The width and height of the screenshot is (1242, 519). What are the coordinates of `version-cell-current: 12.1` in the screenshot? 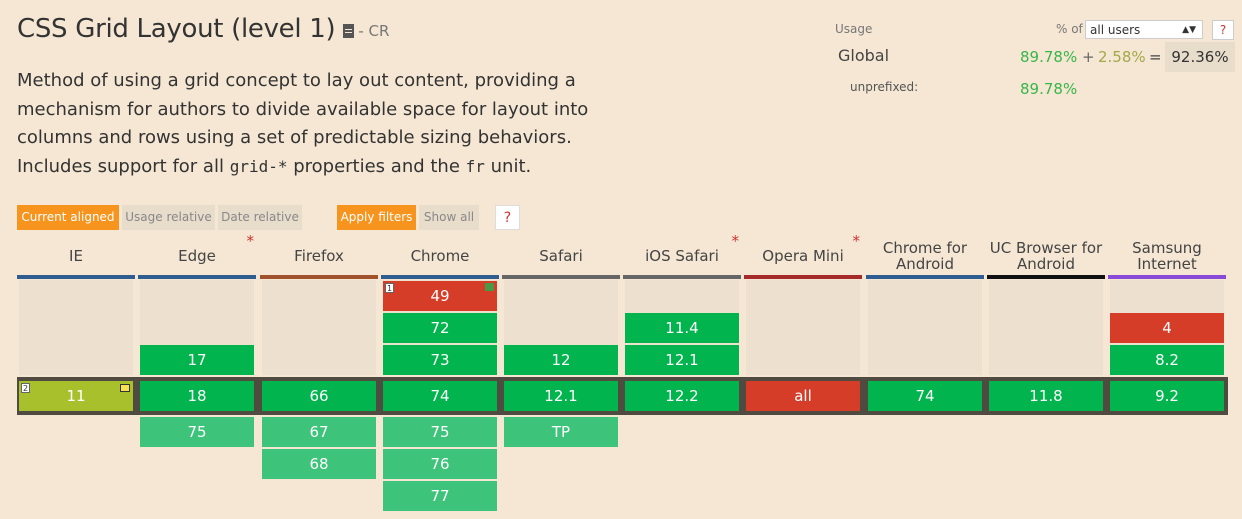 It's located at (561, 396).